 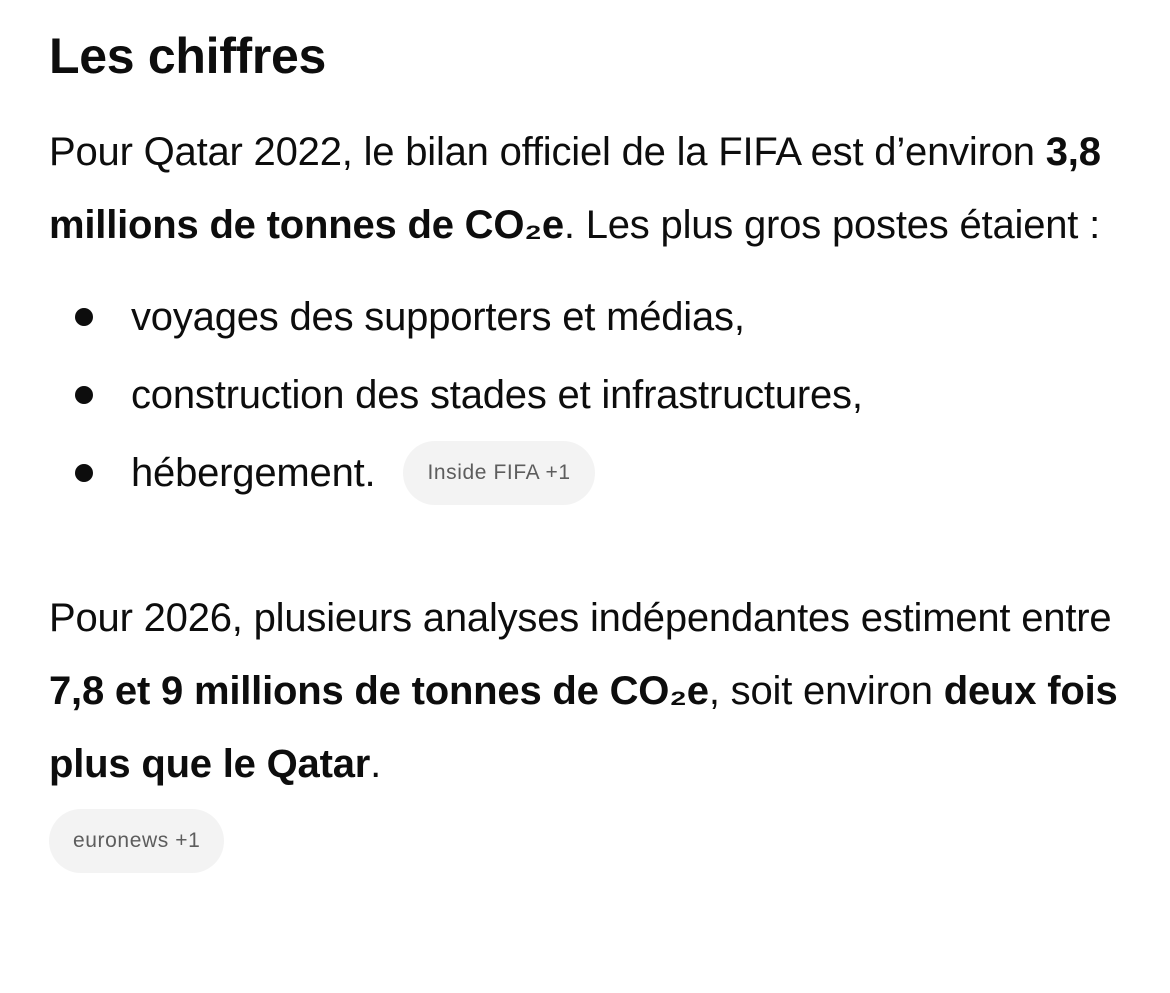 I want to click on estimate-bold-comparison: deux fois plus que le Qatar, so click(x=583, y=727).